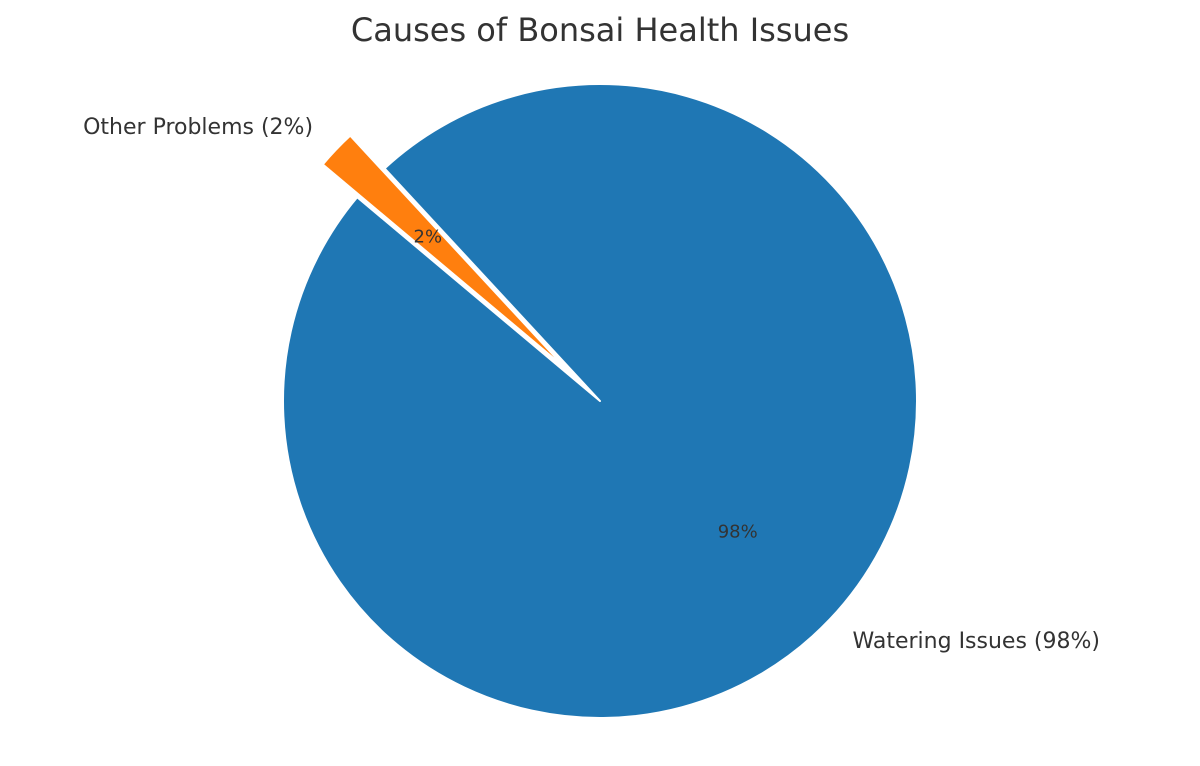 The image size is (1200, 766). Describe the element at coordinates (198, 127) in the screenshot. I see `slice-label-1: Other Problems (2%)` at that location.